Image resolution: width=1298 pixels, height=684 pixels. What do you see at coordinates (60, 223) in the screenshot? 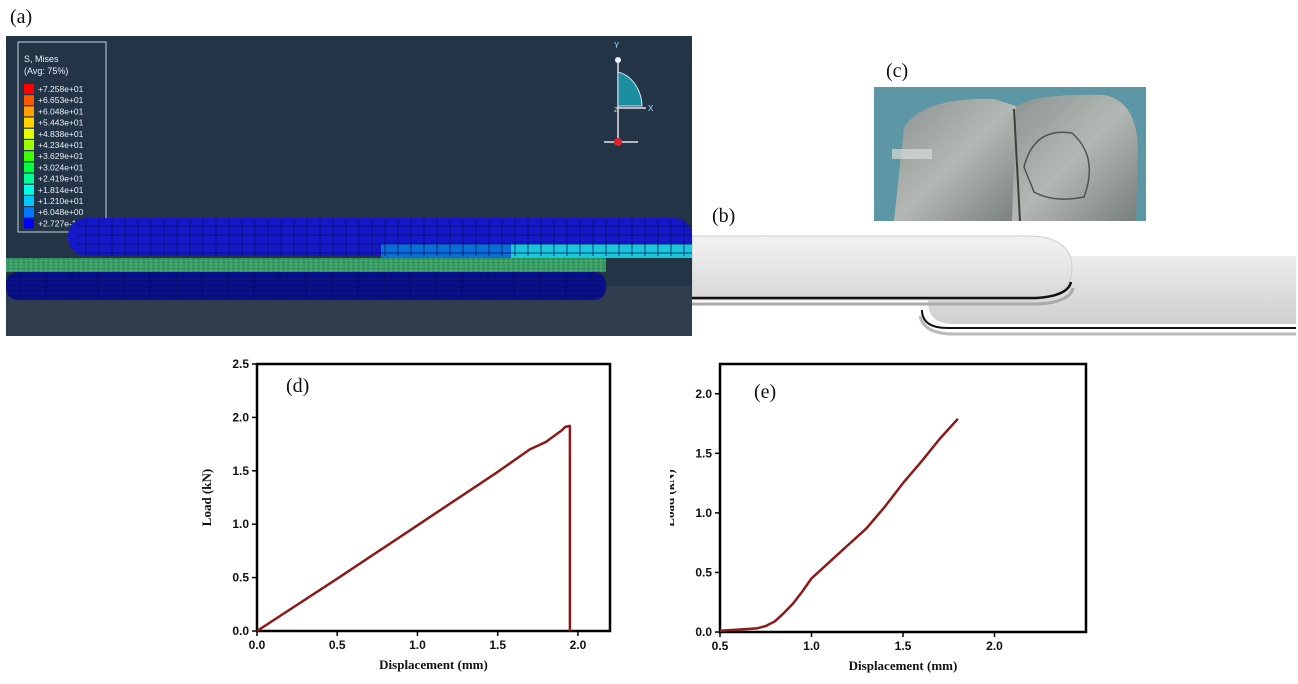
I see `legend-value: +2.727e-10` at bounding box center [60, 223].